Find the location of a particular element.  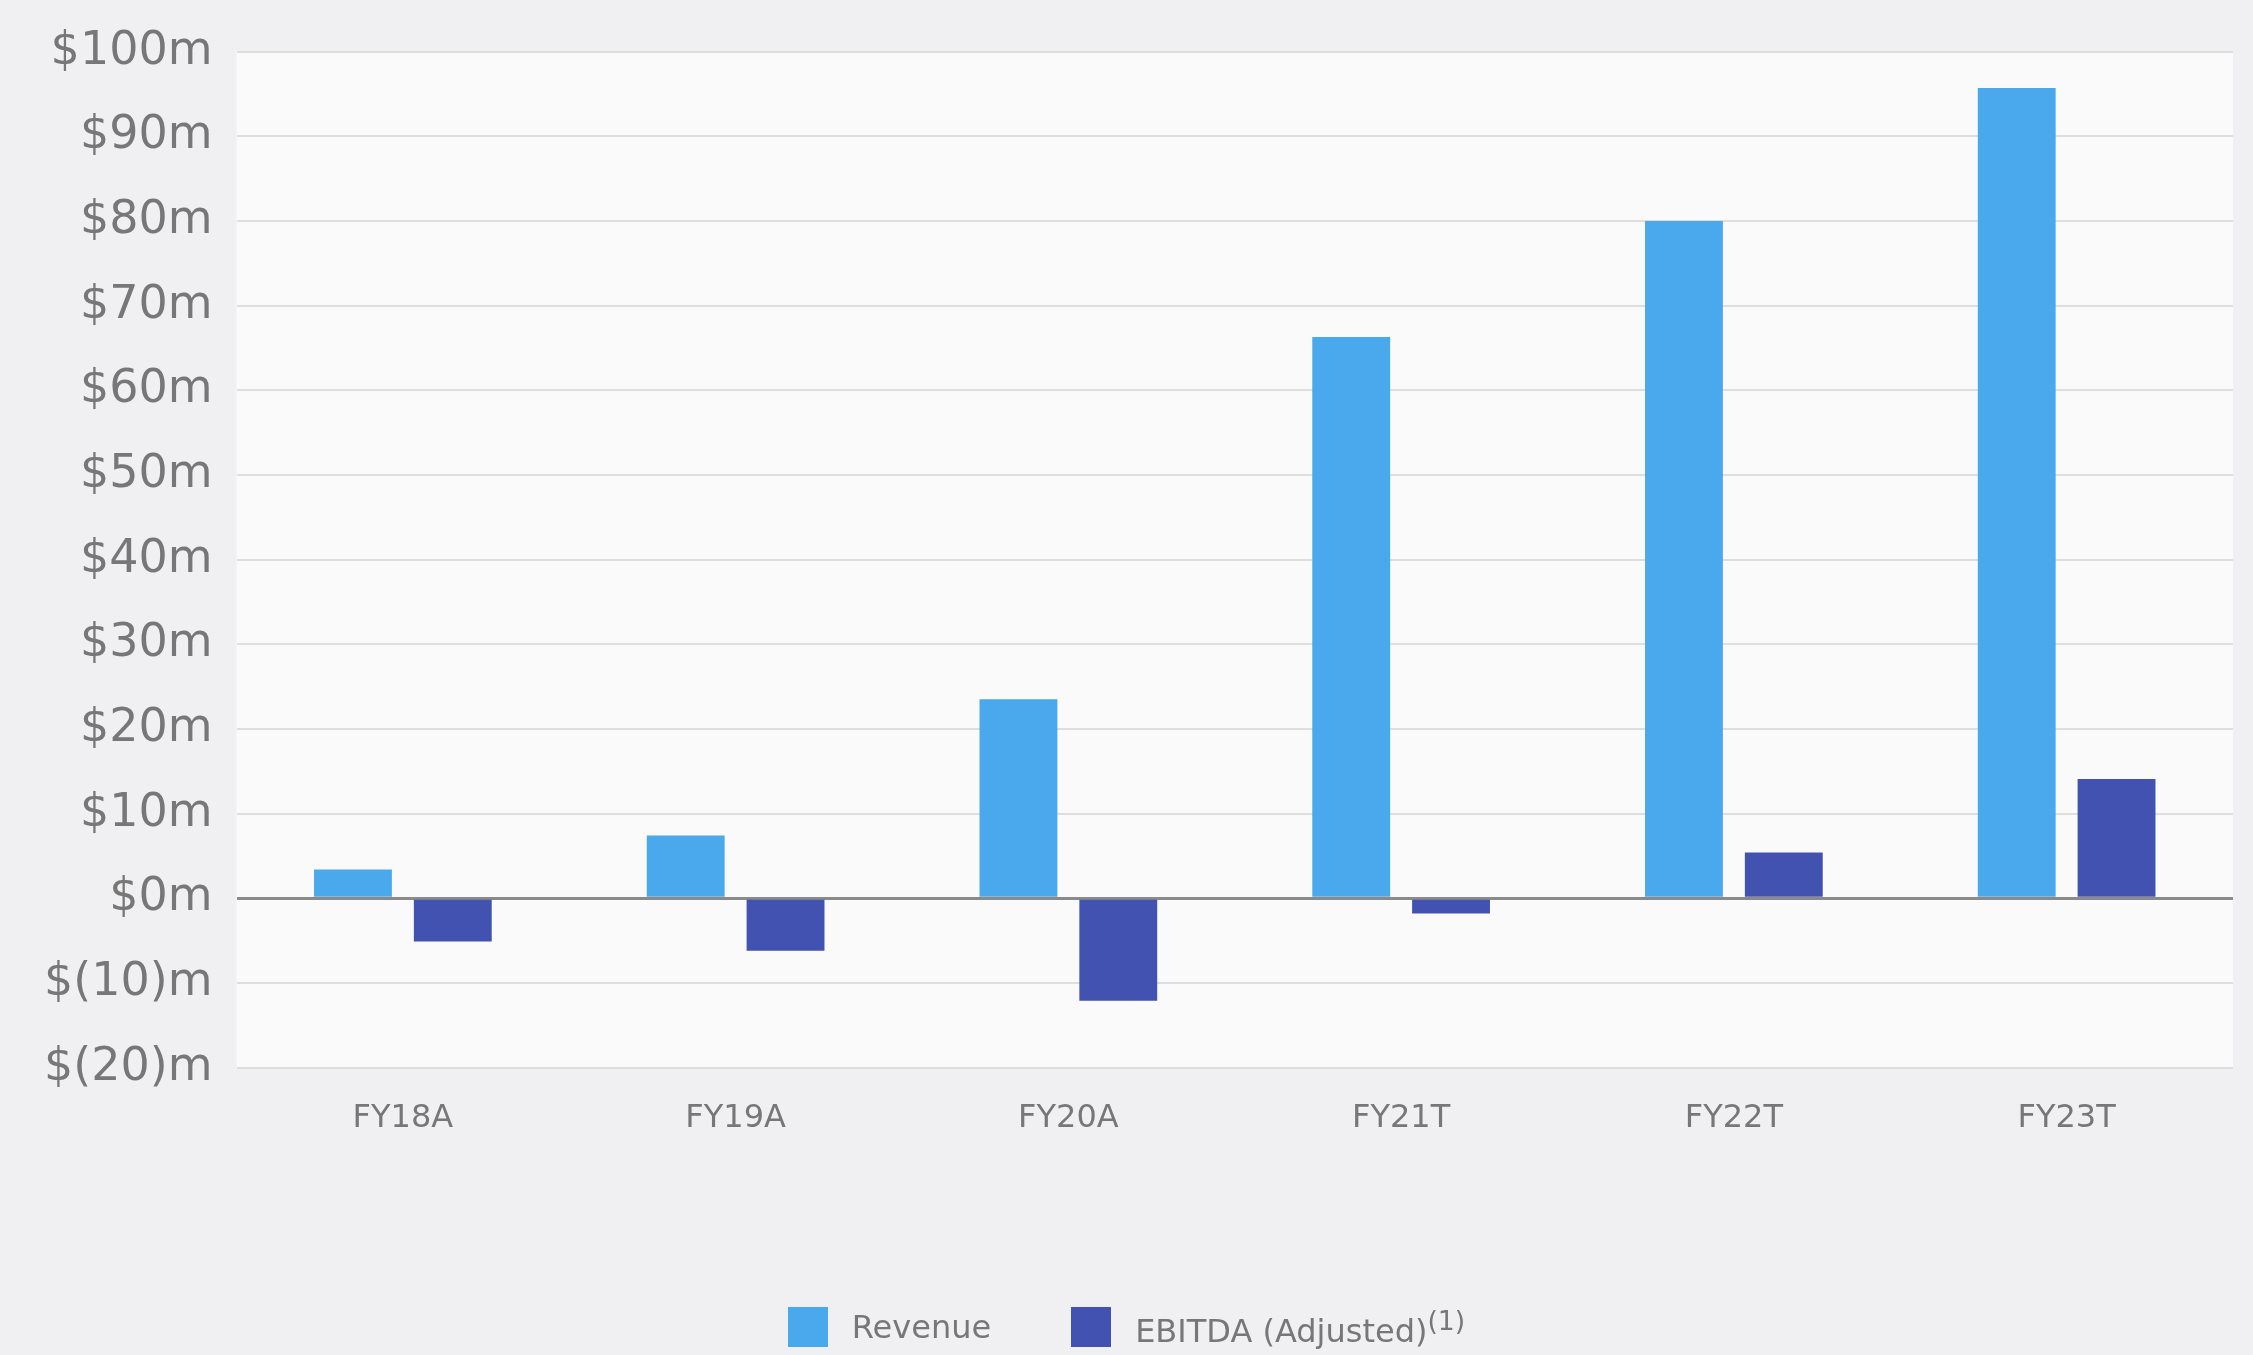

y-tick-label: $60m is located at coordinates (146, 386).